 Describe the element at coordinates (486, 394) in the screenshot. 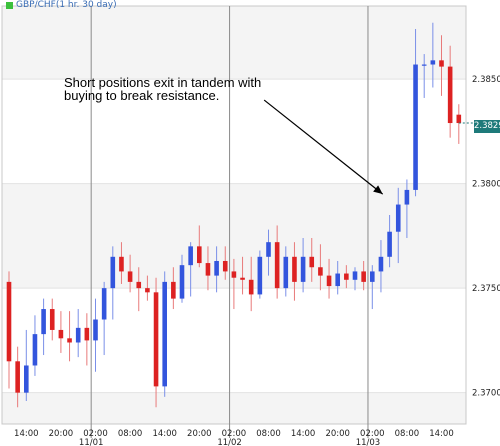

I see `y-tick-label: 2.3700` at that location.